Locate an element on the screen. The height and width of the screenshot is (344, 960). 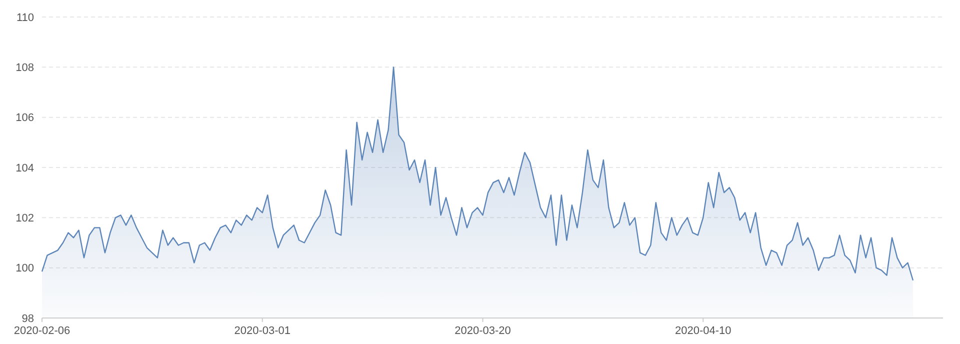
y-tick-label: 98 is located at coordinates (28, 318).